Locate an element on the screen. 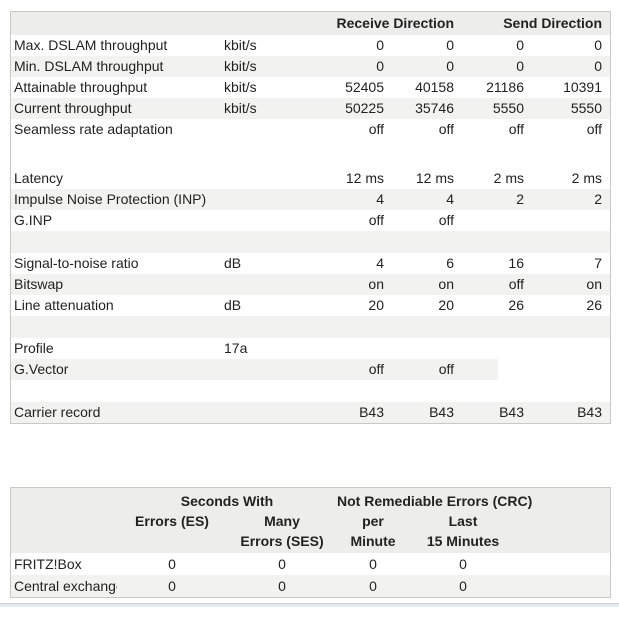 Image resolution: width=619 pixels, height=617 pixels. error-table-row: FRITZ!Box 0 0 0 0 is located at coordinates (310, 564).